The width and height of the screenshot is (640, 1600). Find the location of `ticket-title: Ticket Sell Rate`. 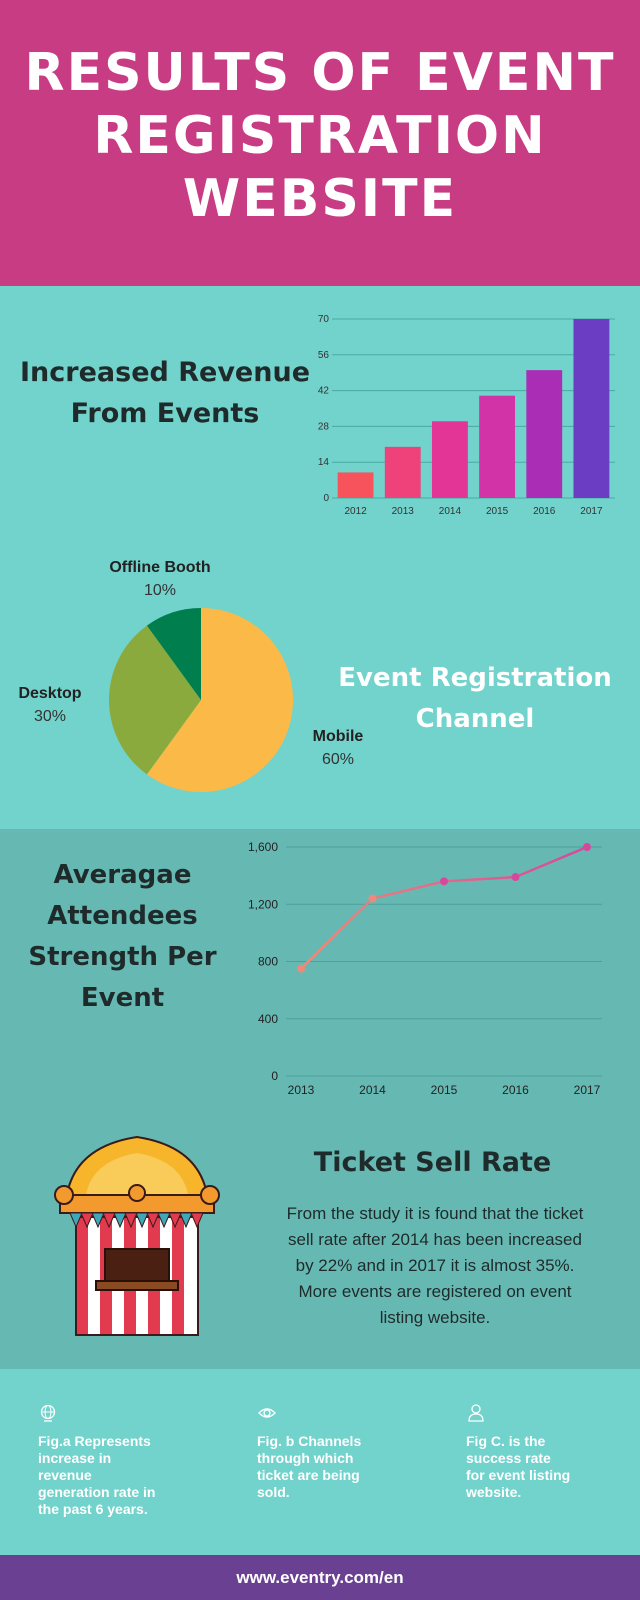

ticket-title: Ticket Sell Rate is located at coordinates (432, 1162).